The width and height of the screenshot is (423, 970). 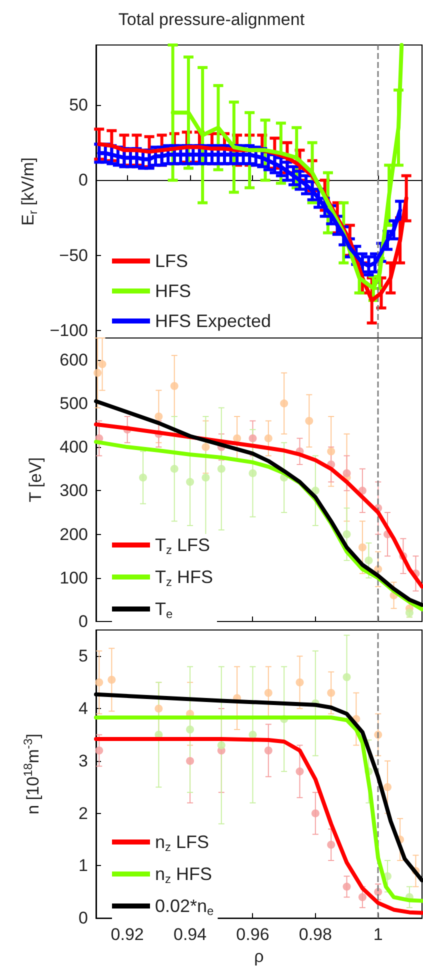 What do you see at coordinates (171, 261) in the screenshot?
I see `legend-label: LFS` at bounding box center [171, 261].